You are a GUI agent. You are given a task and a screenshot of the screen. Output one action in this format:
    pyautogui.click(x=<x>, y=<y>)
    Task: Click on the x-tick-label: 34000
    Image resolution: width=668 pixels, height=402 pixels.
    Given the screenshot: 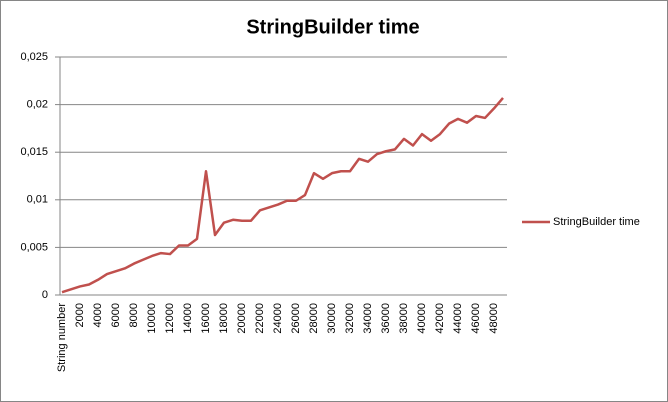 What is the action you would take?
    pyautogui.click(x=368, y=318)
    